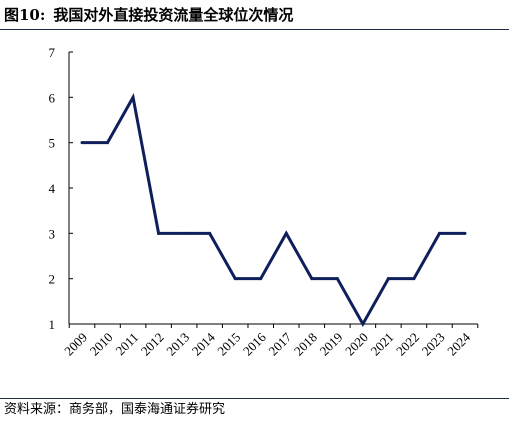  I want to click on figure-number: 图10:, so click(25, 15).